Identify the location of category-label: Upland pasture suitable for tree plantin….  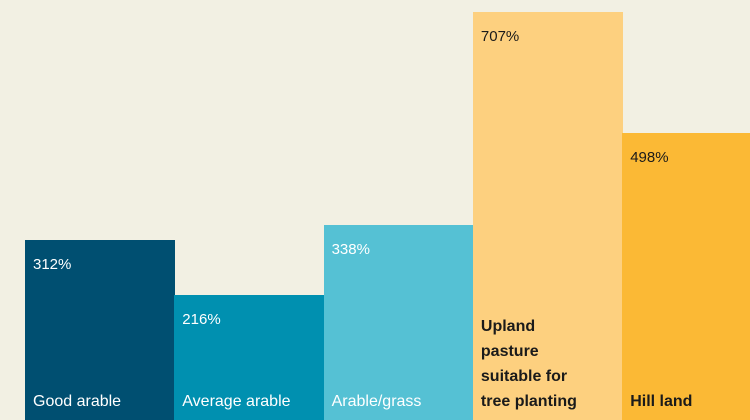
(528, 364).